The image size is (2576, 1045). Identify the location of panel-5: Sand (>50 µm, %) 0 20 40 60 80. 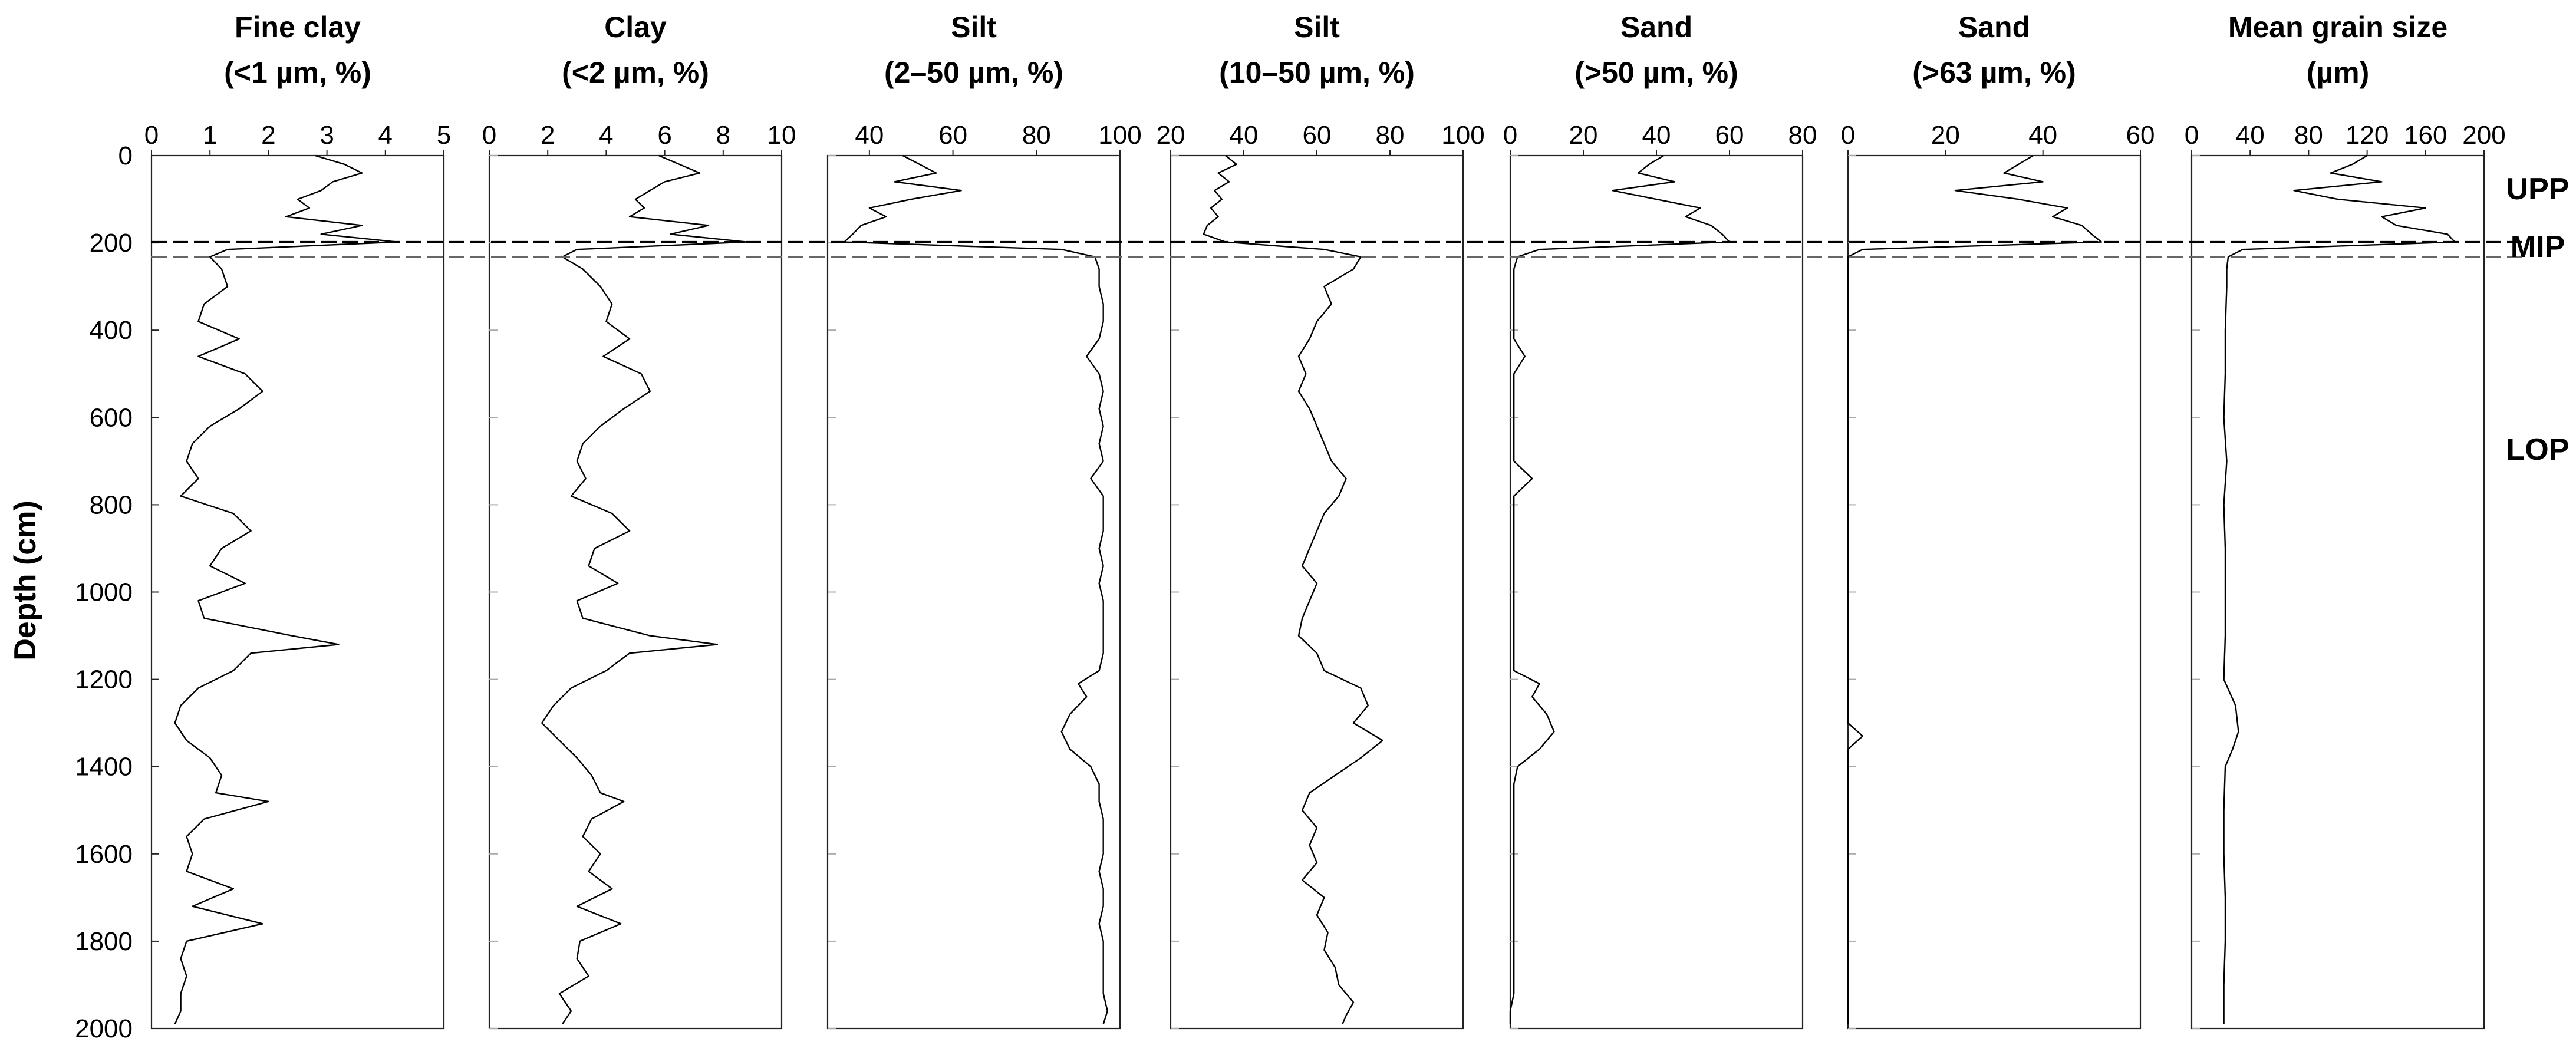
(1660, 520).